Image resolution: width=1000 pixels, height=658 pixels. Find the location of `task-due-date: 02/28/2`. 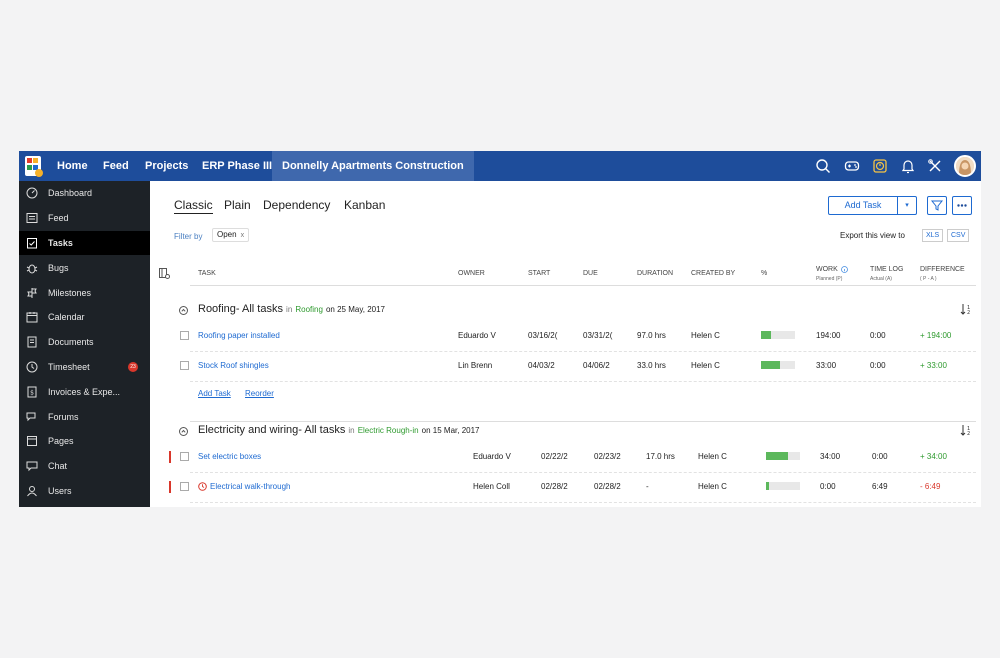

task-due-date: 02/28/2 is located at coordinates (607, 486).